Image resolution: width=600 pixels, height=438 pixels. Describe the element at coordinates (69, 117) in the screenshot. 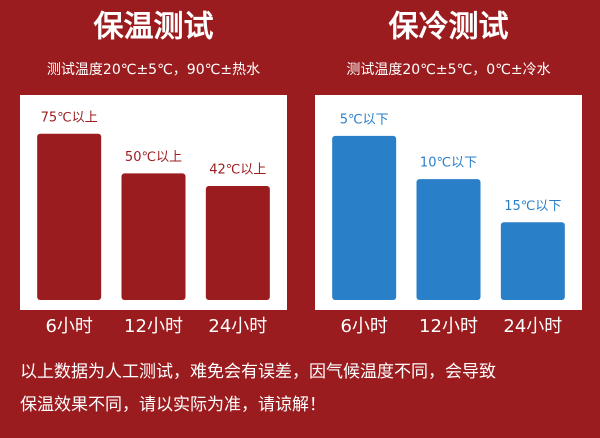

I see `value-label: 75℃以上` at that location.